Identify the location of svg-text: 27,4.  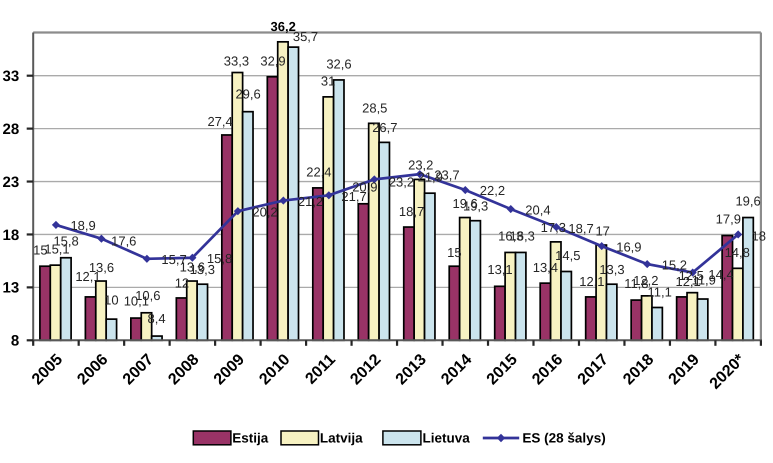
(219, 121).